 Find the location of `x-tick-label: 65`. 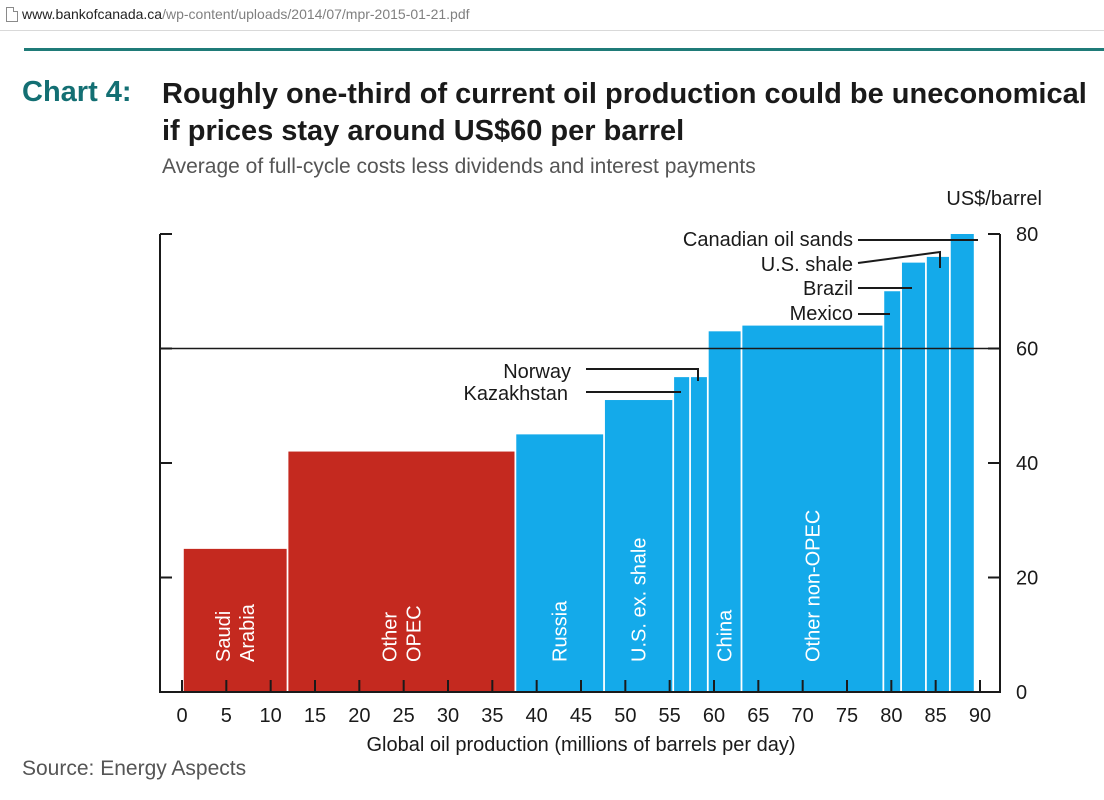

x-tick-label: 65 is located at coordinates (758, 716).